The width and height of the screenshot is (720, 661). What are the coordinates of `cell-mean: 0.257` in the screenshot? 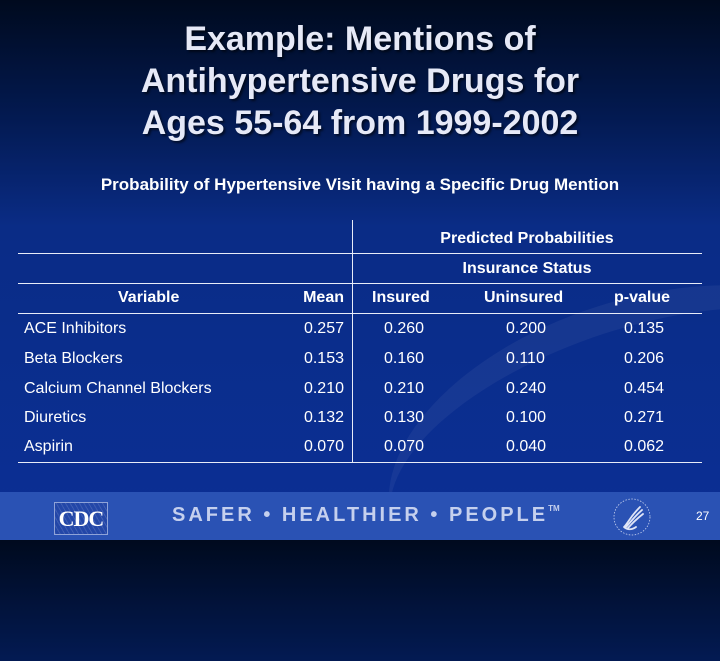 It's located at (323, 328).